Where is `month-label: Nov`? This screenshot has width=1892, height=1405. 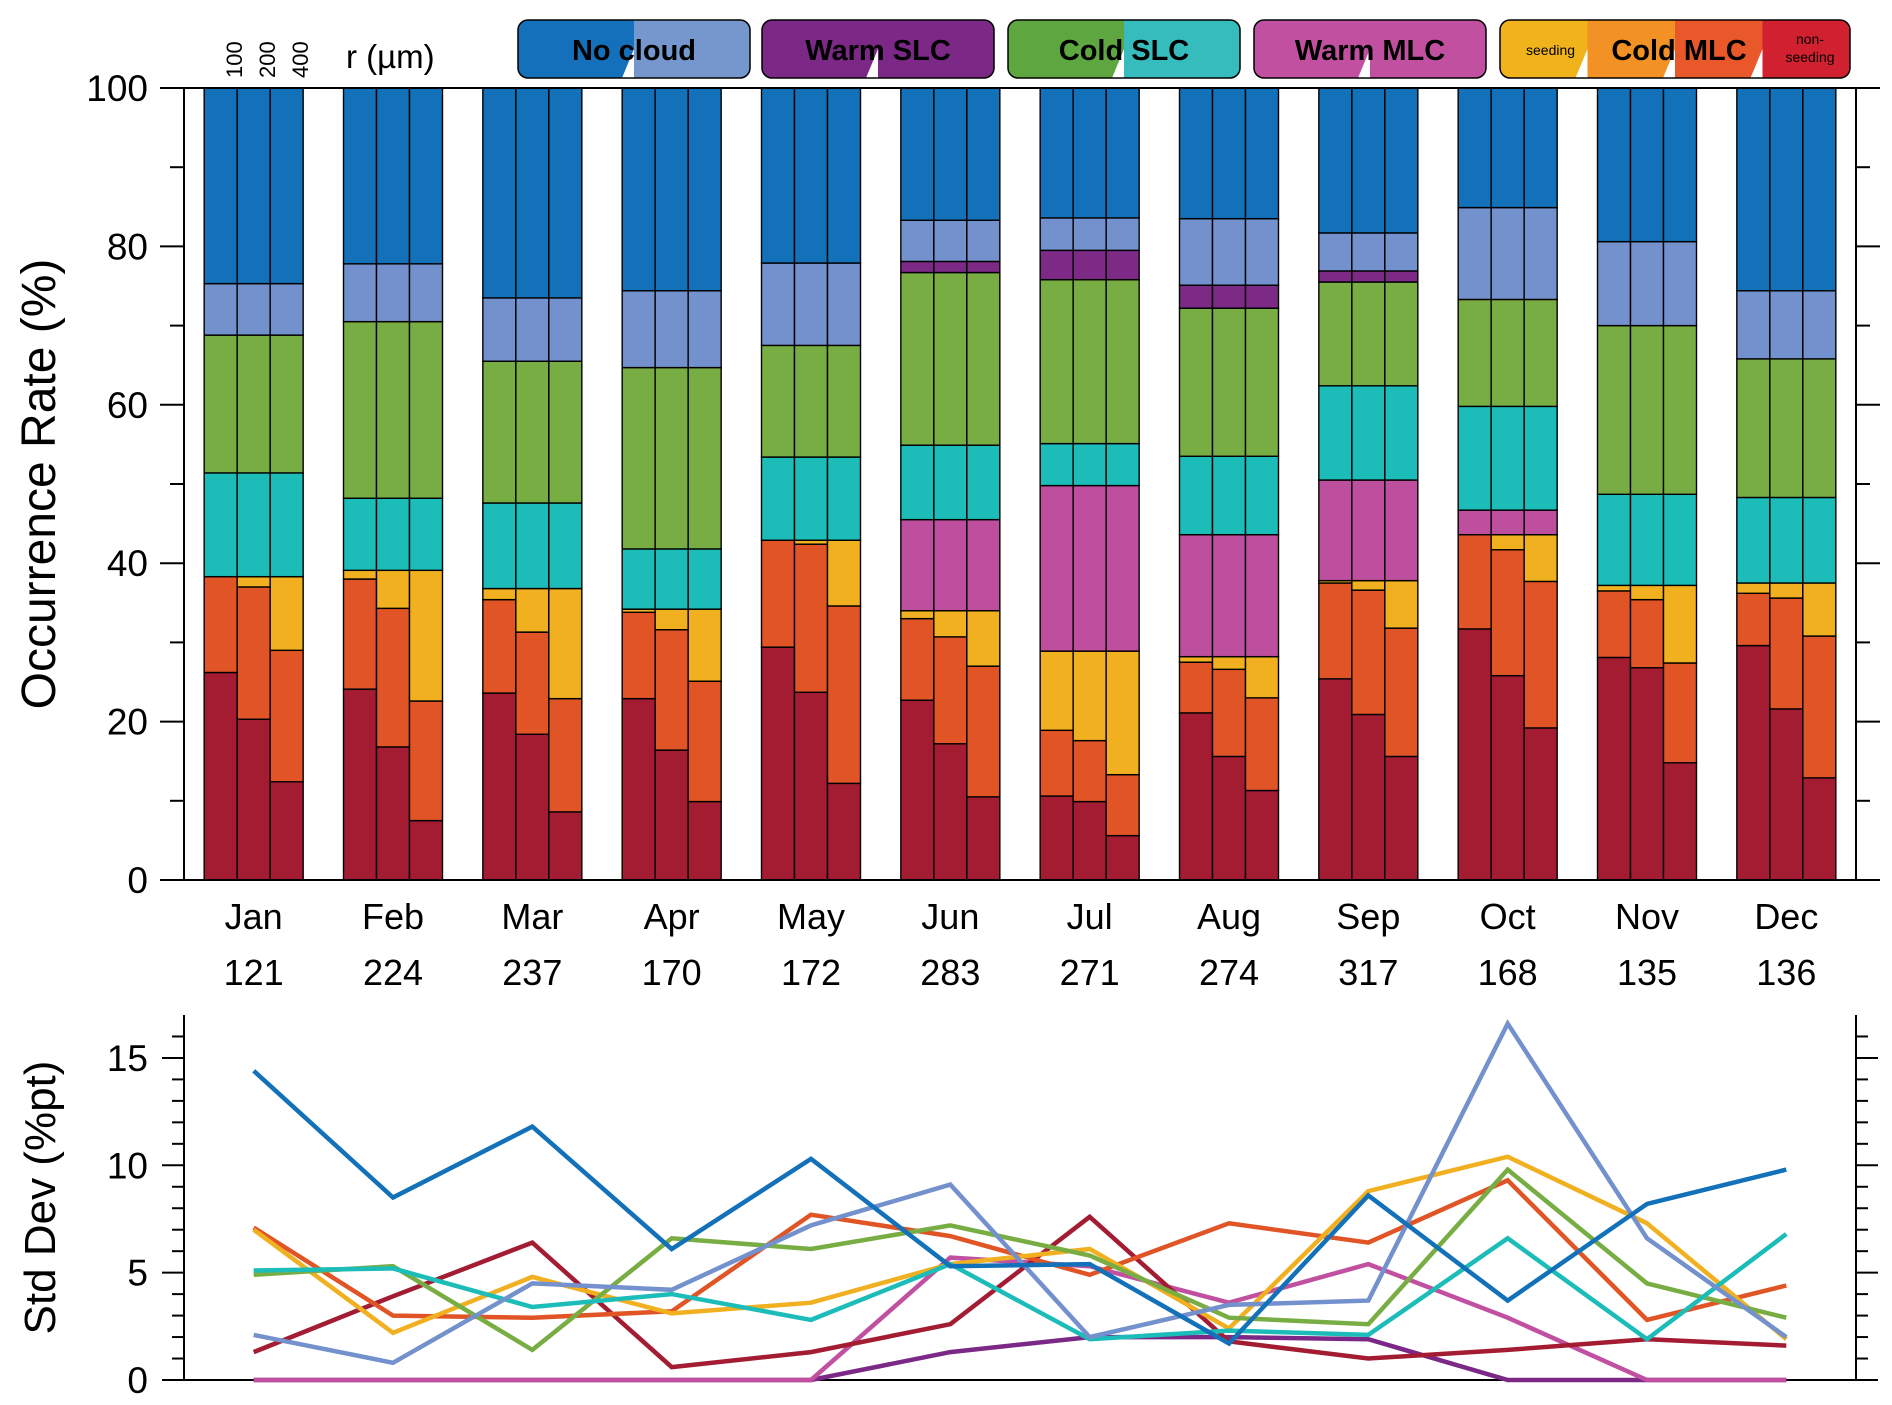 month-label: Nov is located at coordinates (1647, 916).